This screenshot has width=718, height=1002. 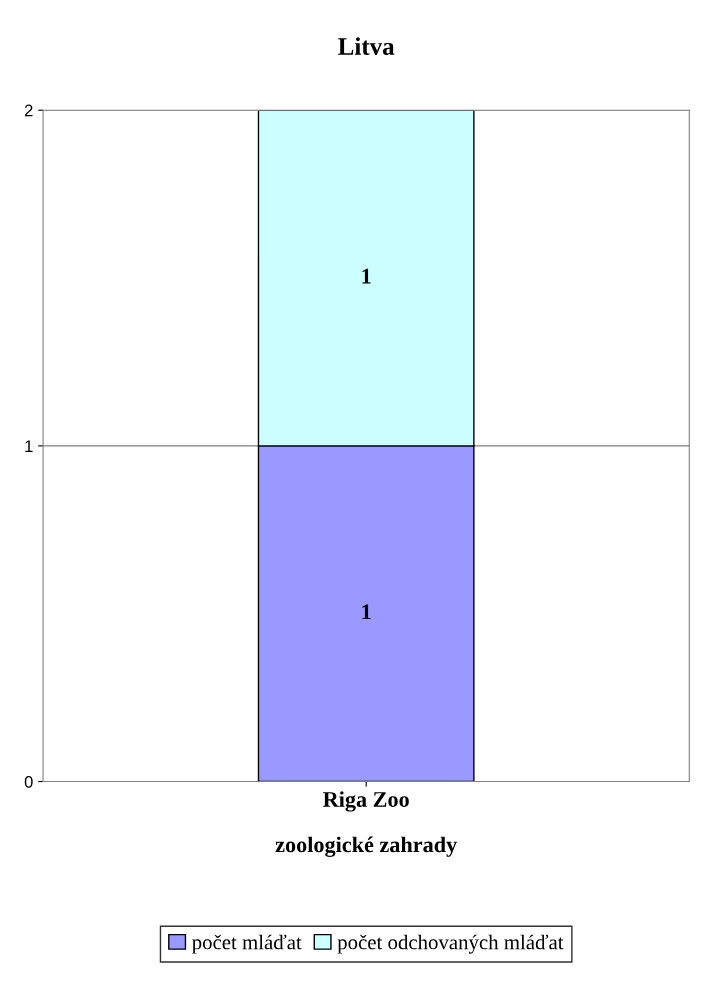 I want to click on y-tick-label: 0, so click(x=28, y=781).